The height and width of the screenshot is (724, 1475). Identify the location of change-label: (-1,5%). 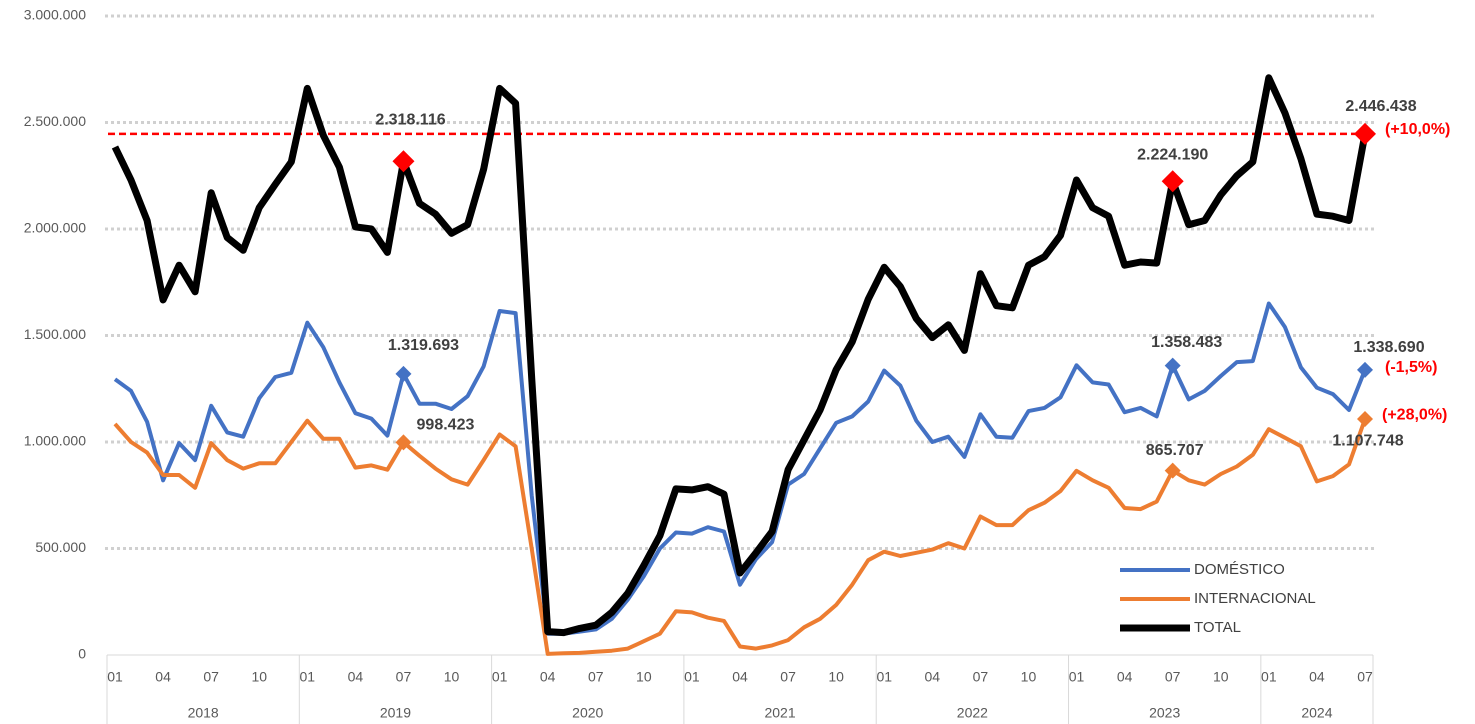
(1411, 367).